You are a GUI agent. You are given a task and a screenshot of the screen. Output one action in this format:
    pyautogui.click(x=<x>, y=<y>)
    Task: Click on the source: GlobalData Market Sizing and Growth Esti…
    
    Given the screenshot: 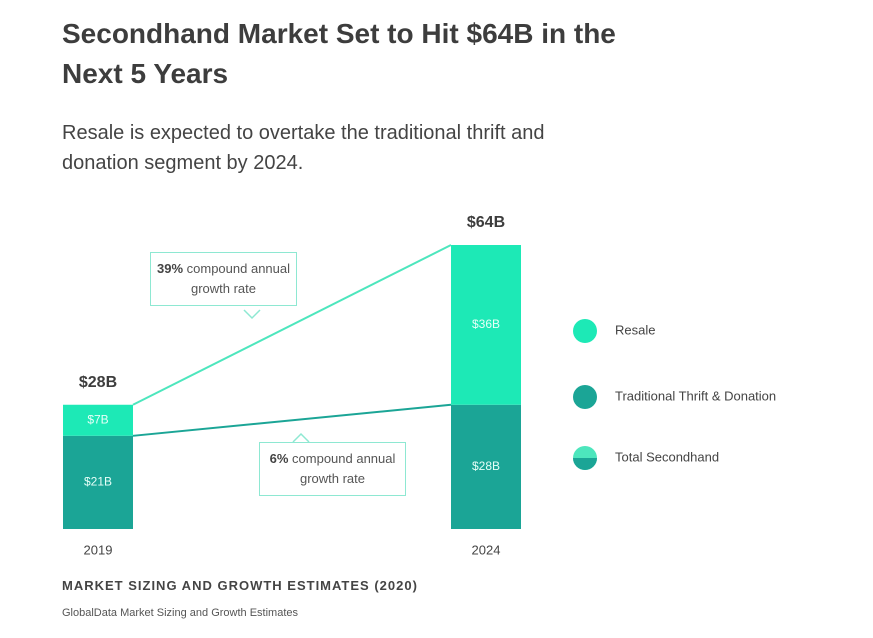 What is the action you would take?
    pyautogui.click(x=180, y=613)
    